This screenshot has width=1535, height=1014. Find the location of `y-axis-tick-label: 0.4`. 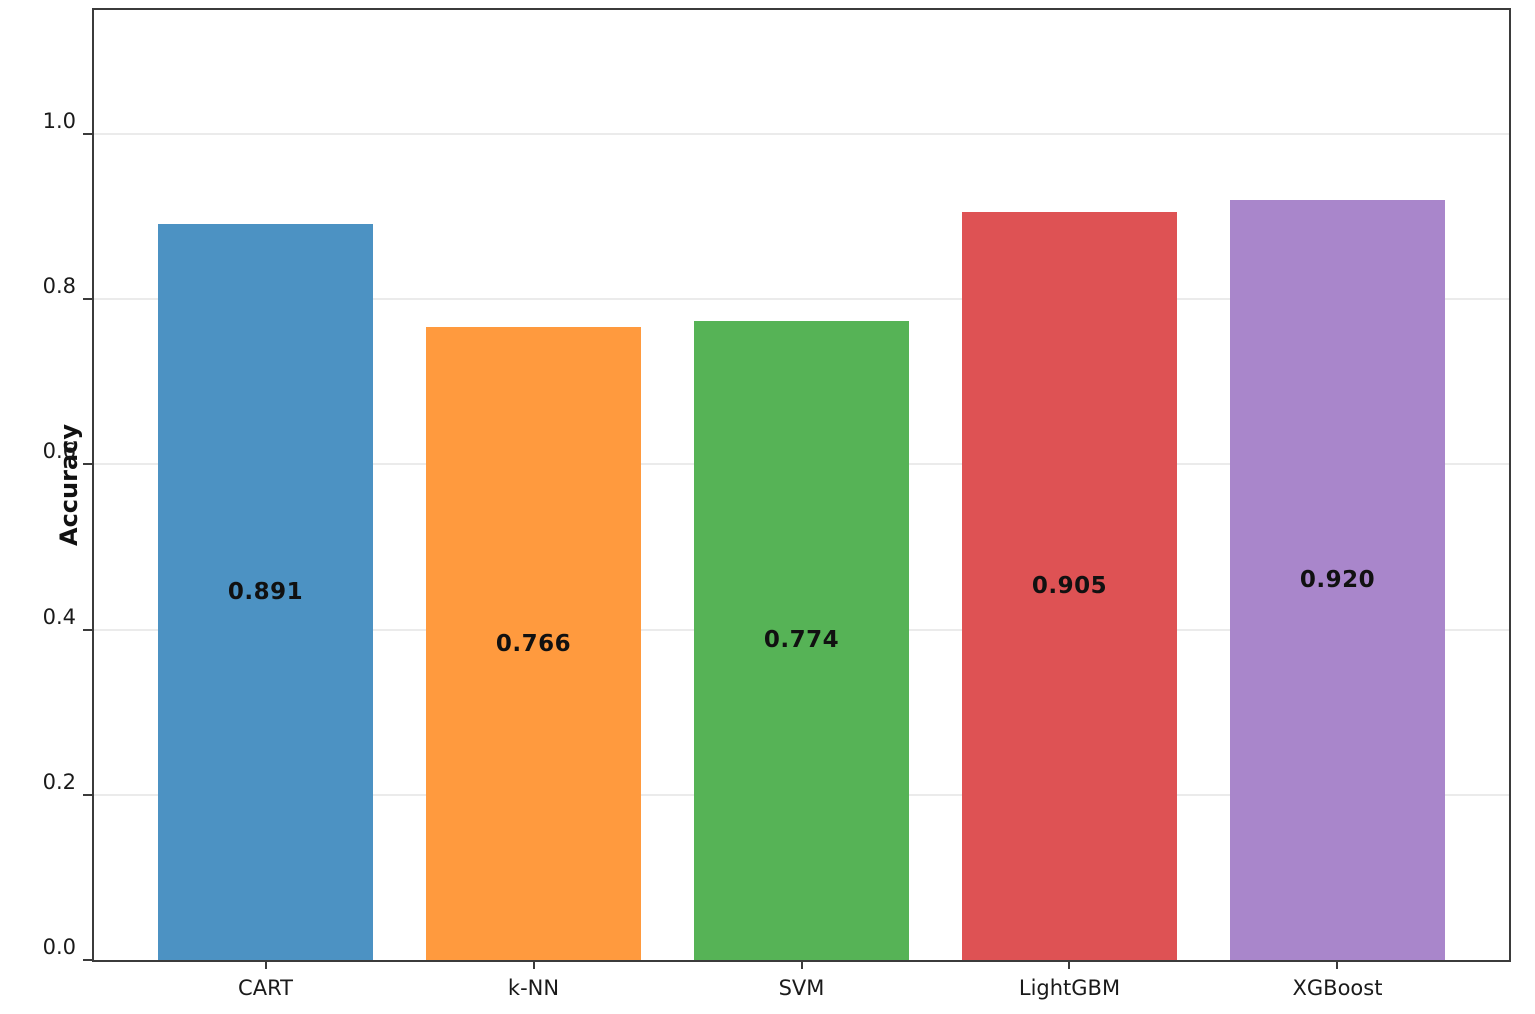

y-axis-tick-label: 0.4 is located at coordinates (59, 616).